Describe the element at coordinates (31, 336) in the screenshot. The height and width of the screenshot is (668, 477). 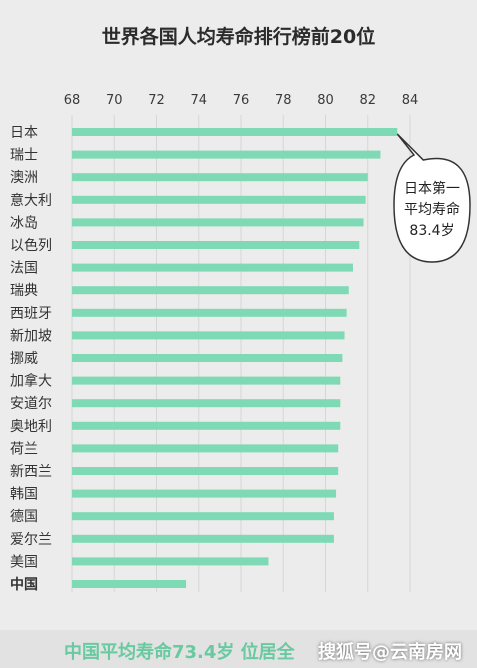
I see `category-label: 新加坡` at that location.